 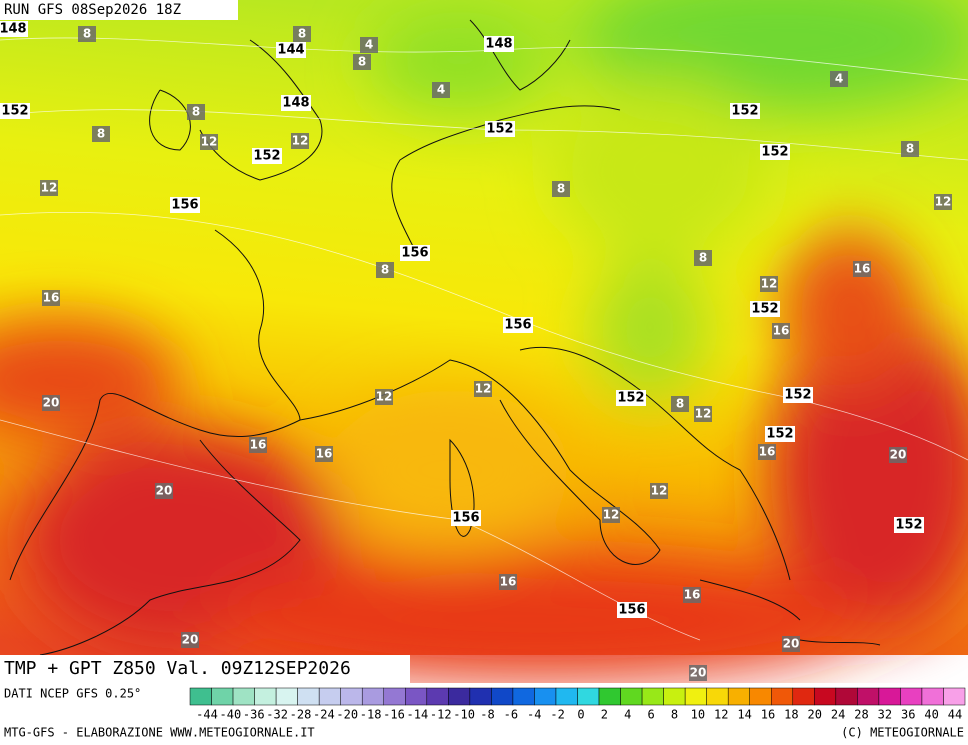 What do you see at coordinates (580, 715) in the screenshot?
I see `colorbar-label: 0` at bounding box center [580, 715].